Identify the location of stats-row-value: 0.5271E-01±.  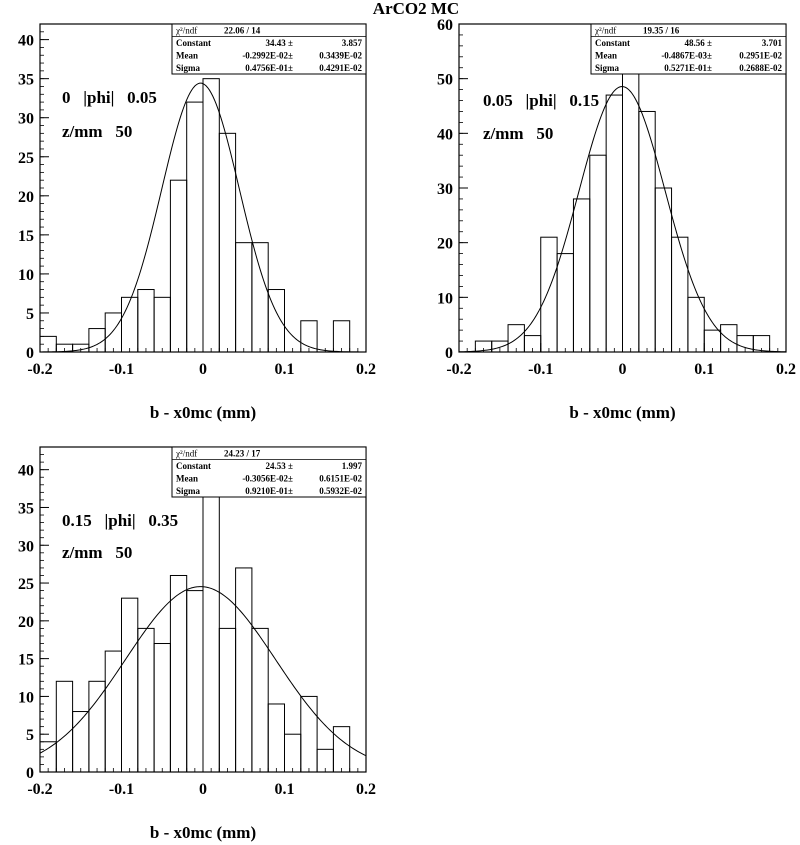
(688, 68).